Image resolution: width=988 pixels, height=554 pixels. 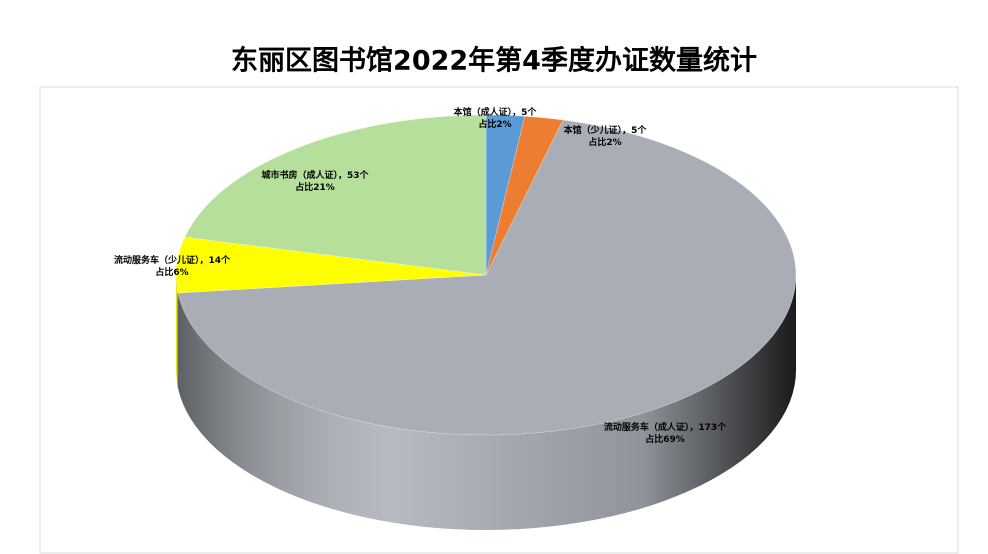 I want to click on data-label: 本馆（少儿证），5个, so click(x=606, y=130).